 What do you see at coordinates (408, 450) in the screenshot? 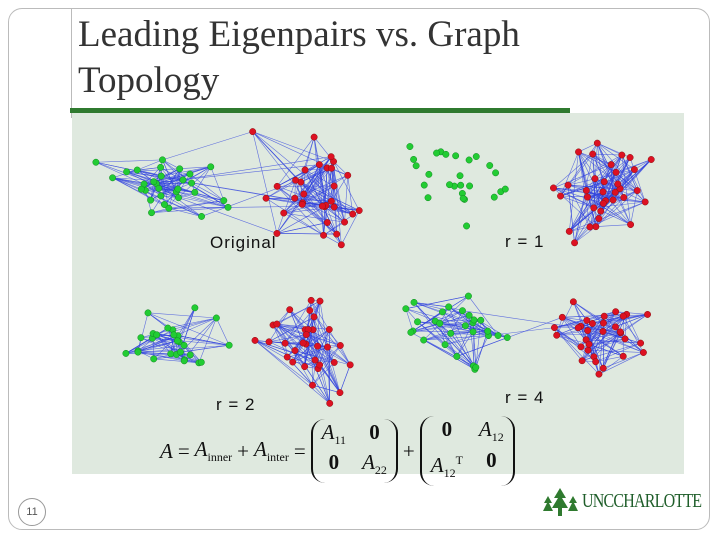
I see `formula-plus: +` at bounding box center [408, 450].